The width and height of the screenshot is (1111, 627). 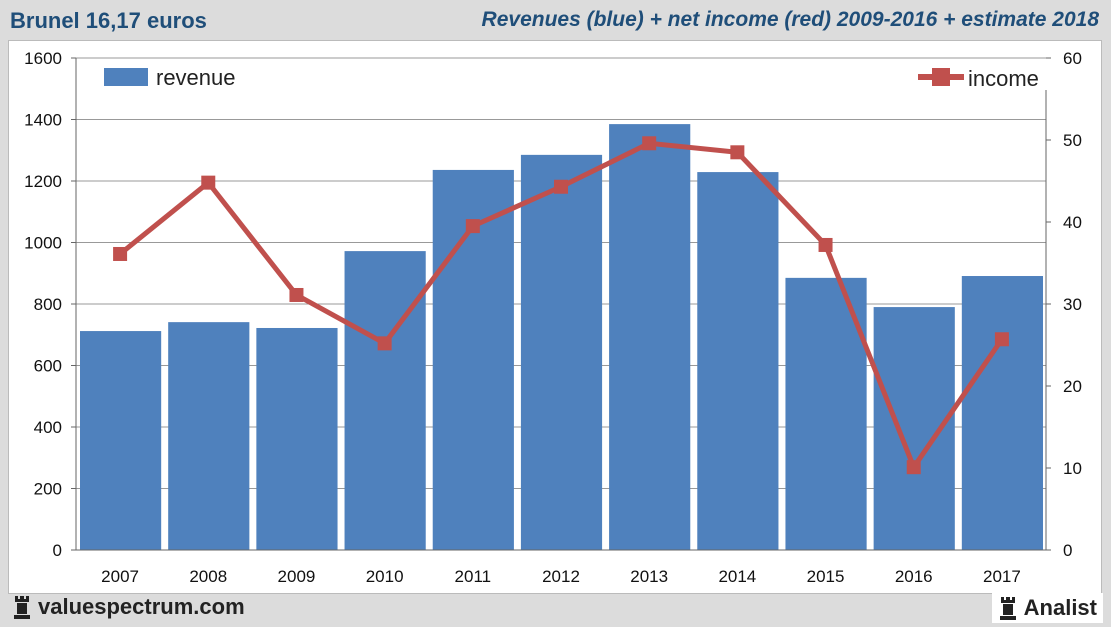 I want to click on brand-logo: Analist, so click(x=1047, y=608).